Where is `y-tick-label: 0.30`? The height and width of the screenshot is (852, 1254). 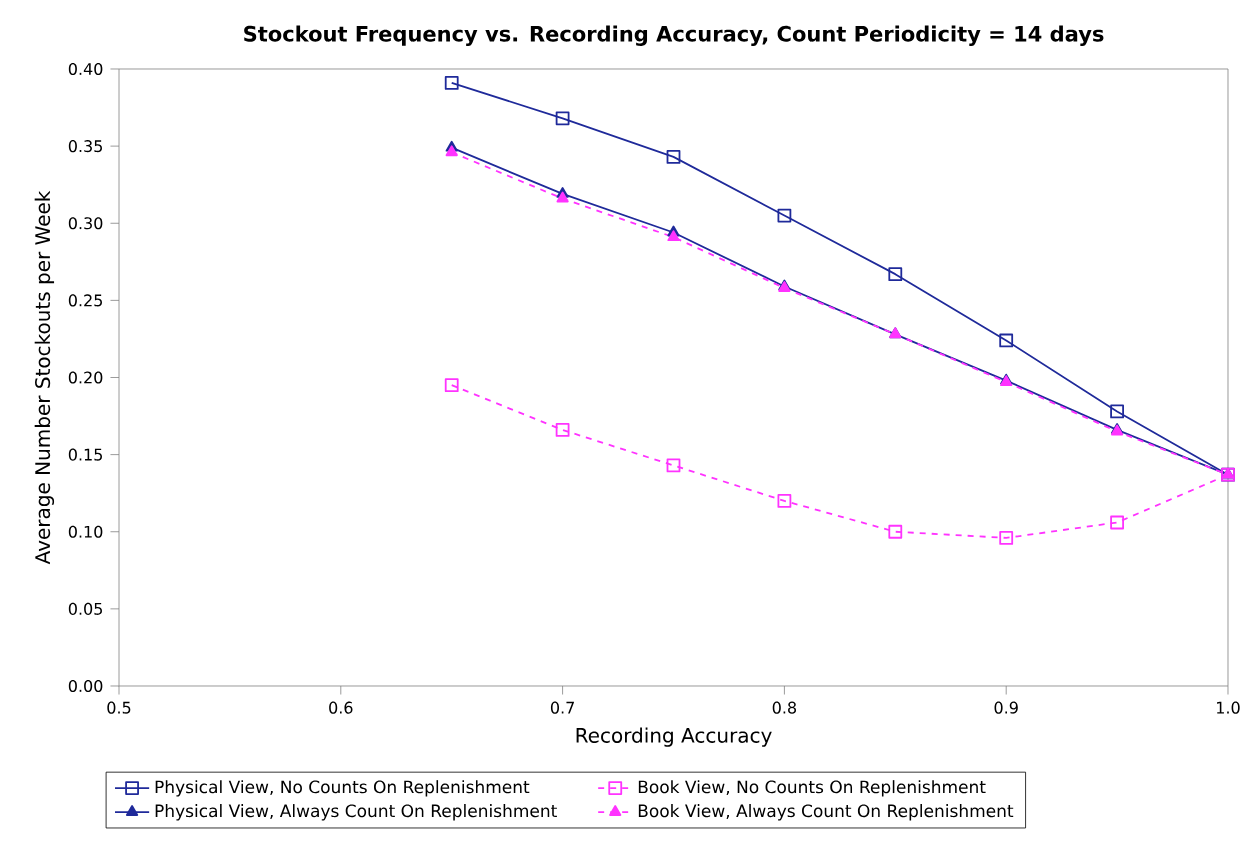
y-tick-label: 0.30 is located at coordinates (85, 223).